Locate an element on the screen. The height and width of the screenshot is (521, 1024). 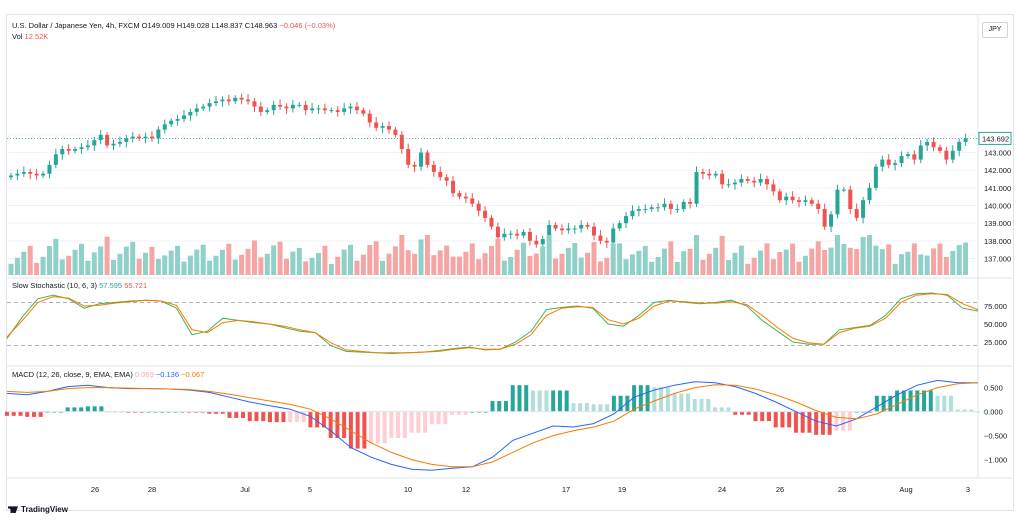
time-tick-label: 28 is located at coordinates (152, 489).